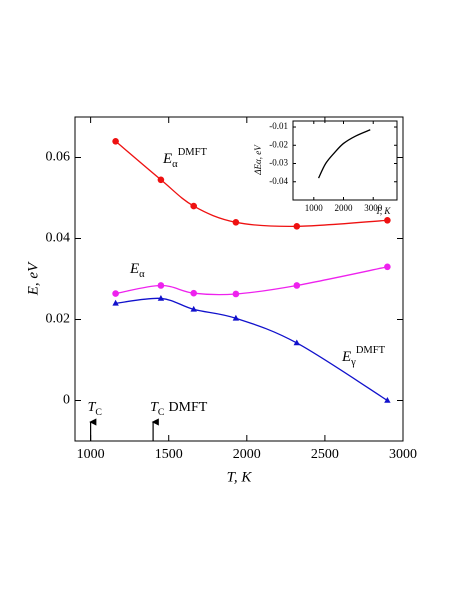 The width and height of the screenshot is (463, 599). What do you see at coordinates (278, 126) in the screenshot?
I see `y-tick-label: -0.01` at bounding box center [278, 126].